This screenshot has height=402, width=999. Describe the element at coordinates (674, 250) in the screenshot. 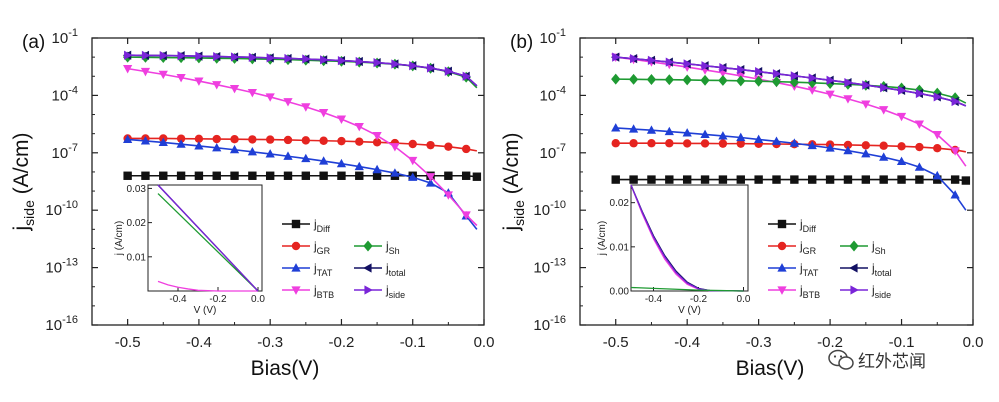

I see `inset-chart: -0.4 -0.2 0.0 0.02 0.01 0.00 V (V) j (A/cm)` at that location.